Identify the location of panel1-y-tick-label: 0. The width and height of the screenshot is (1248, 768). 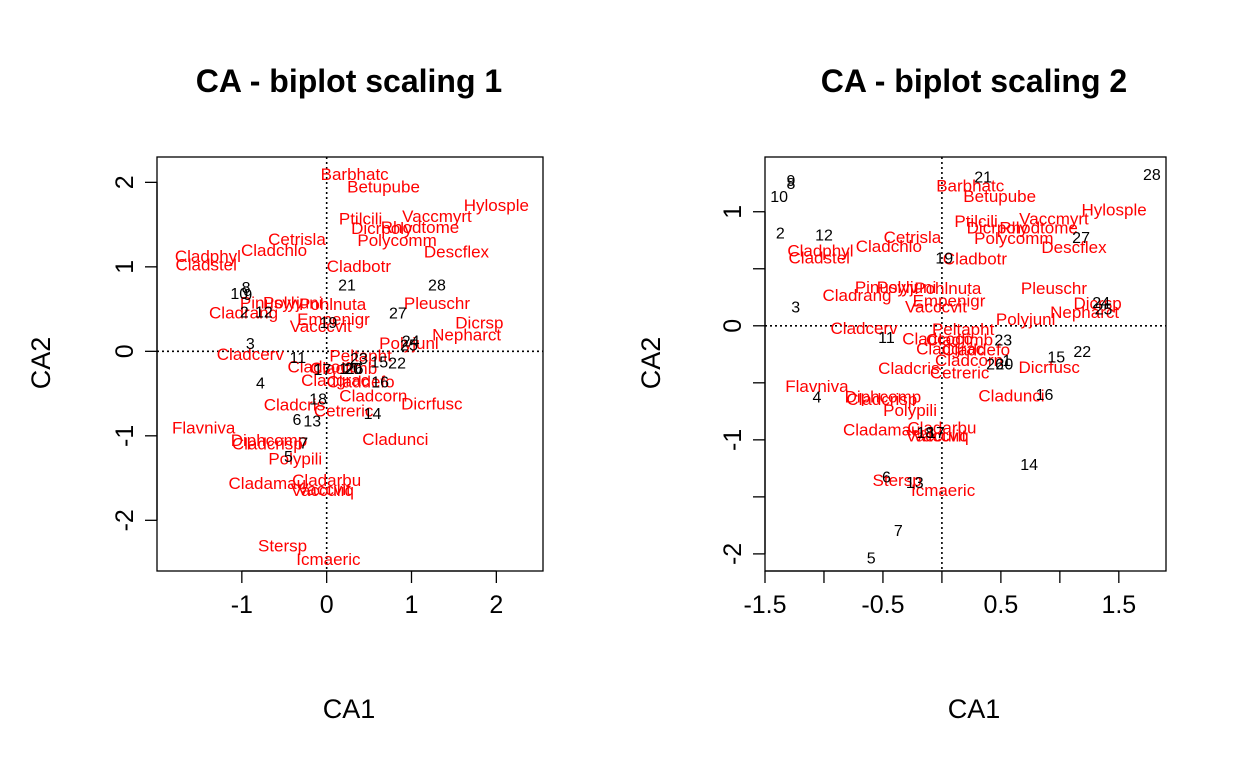
(125, 351).